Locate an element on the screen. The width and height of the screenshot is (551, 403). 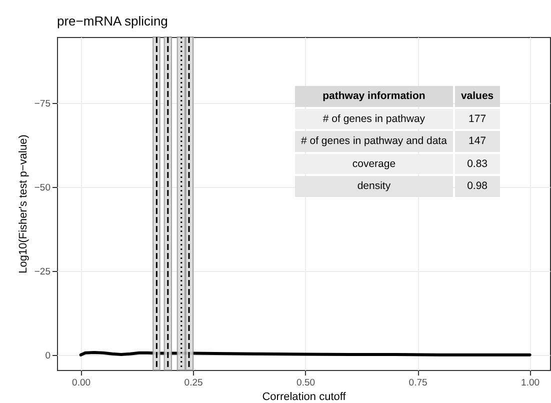
x-tick-label: 0.50 is located at coordinates (306, 383).